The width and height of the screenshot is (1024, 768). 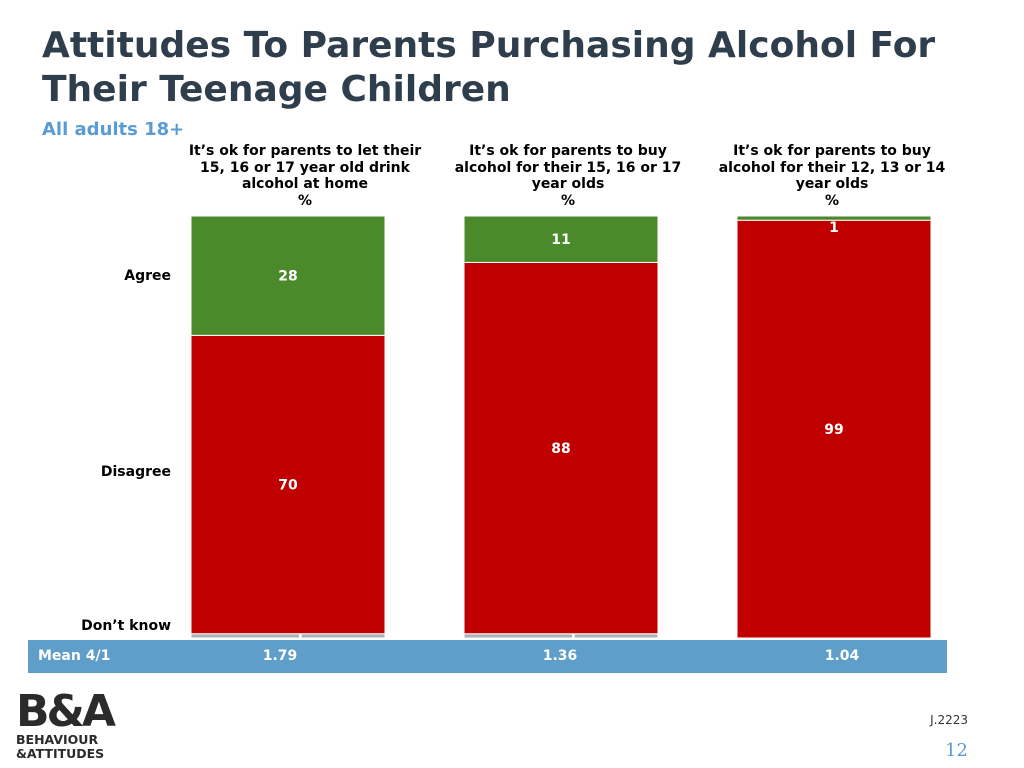 I want to click on mean-value-1: 1.79, so click(x=280, y=656).